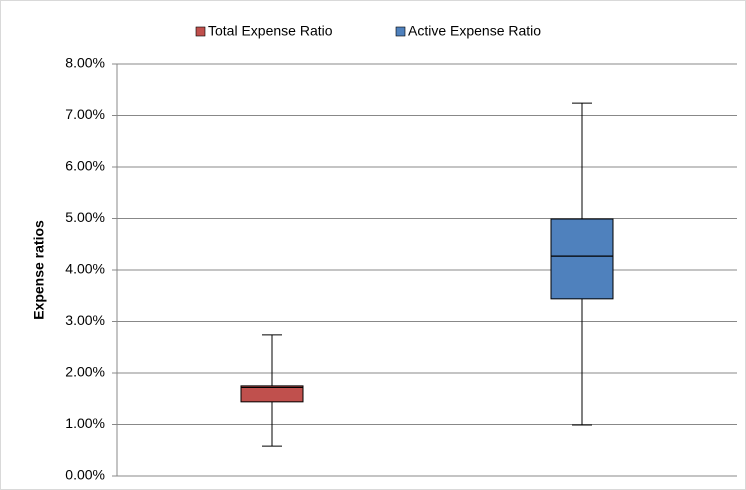 The height and width of the screenshot is (490, 746). Describe the element at coordinates (474, 31) in the screenshot. I see `legend-label: Active Expense Ratio` at that location.